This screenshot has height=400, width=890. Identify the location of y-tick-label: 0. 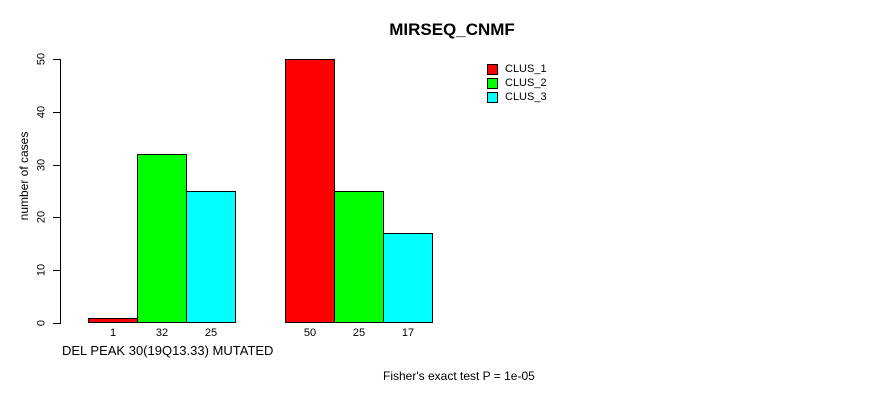
(41, 323).